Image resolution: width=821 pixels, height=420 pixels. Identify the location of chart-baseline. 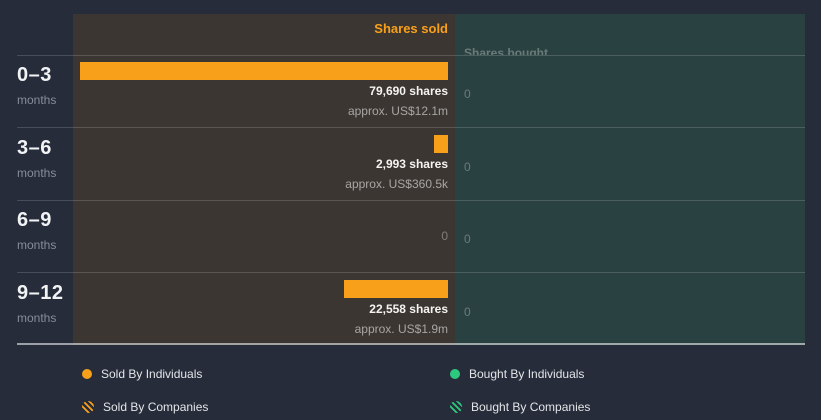
(411, 344).